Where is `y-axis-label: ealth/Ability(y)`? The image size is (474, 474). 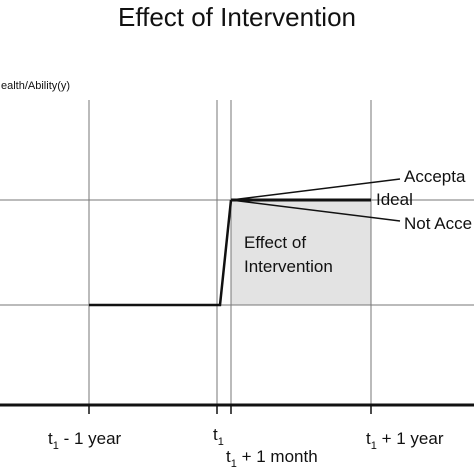 y-axis-label: ealth/Ability(y) is located at coordinates (35, 86).